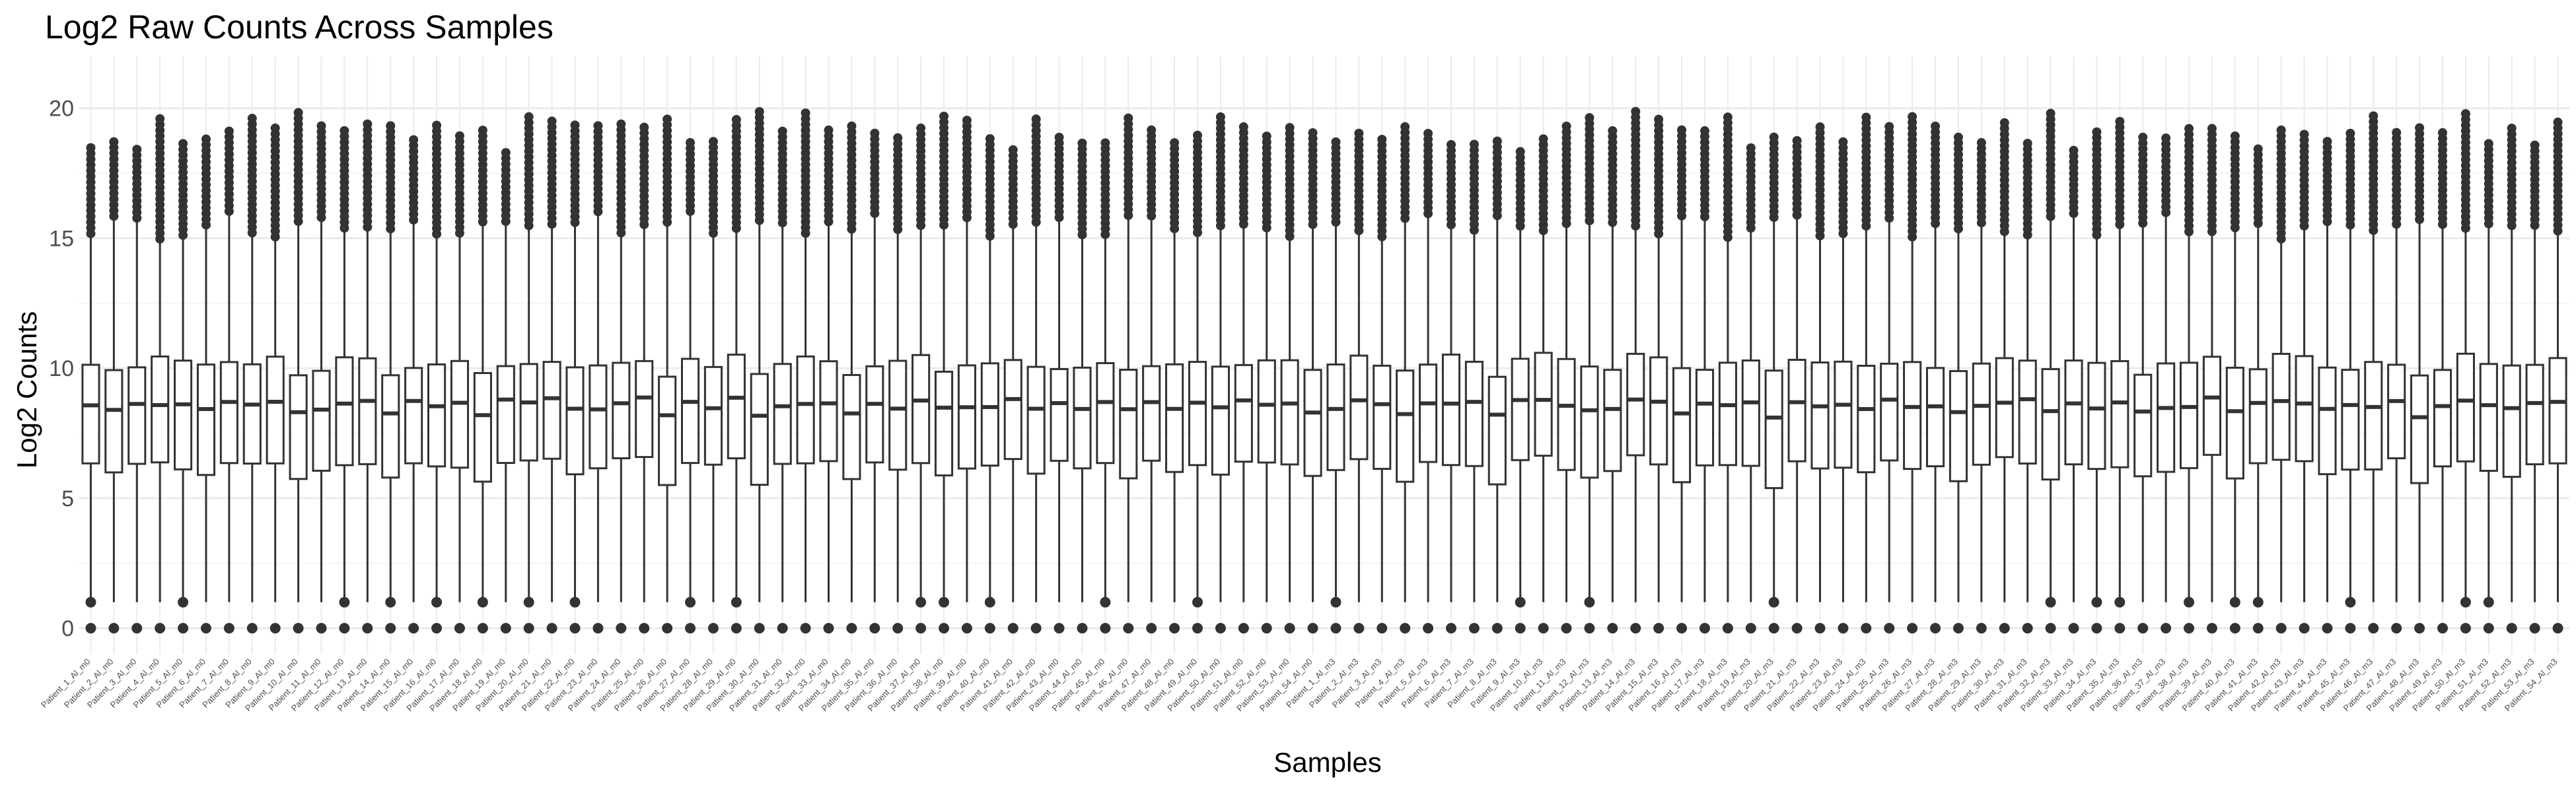 This screenshot has height=793, width=2576. I want to click on box-Patient_47_Al_m0, so click(1151, 380).